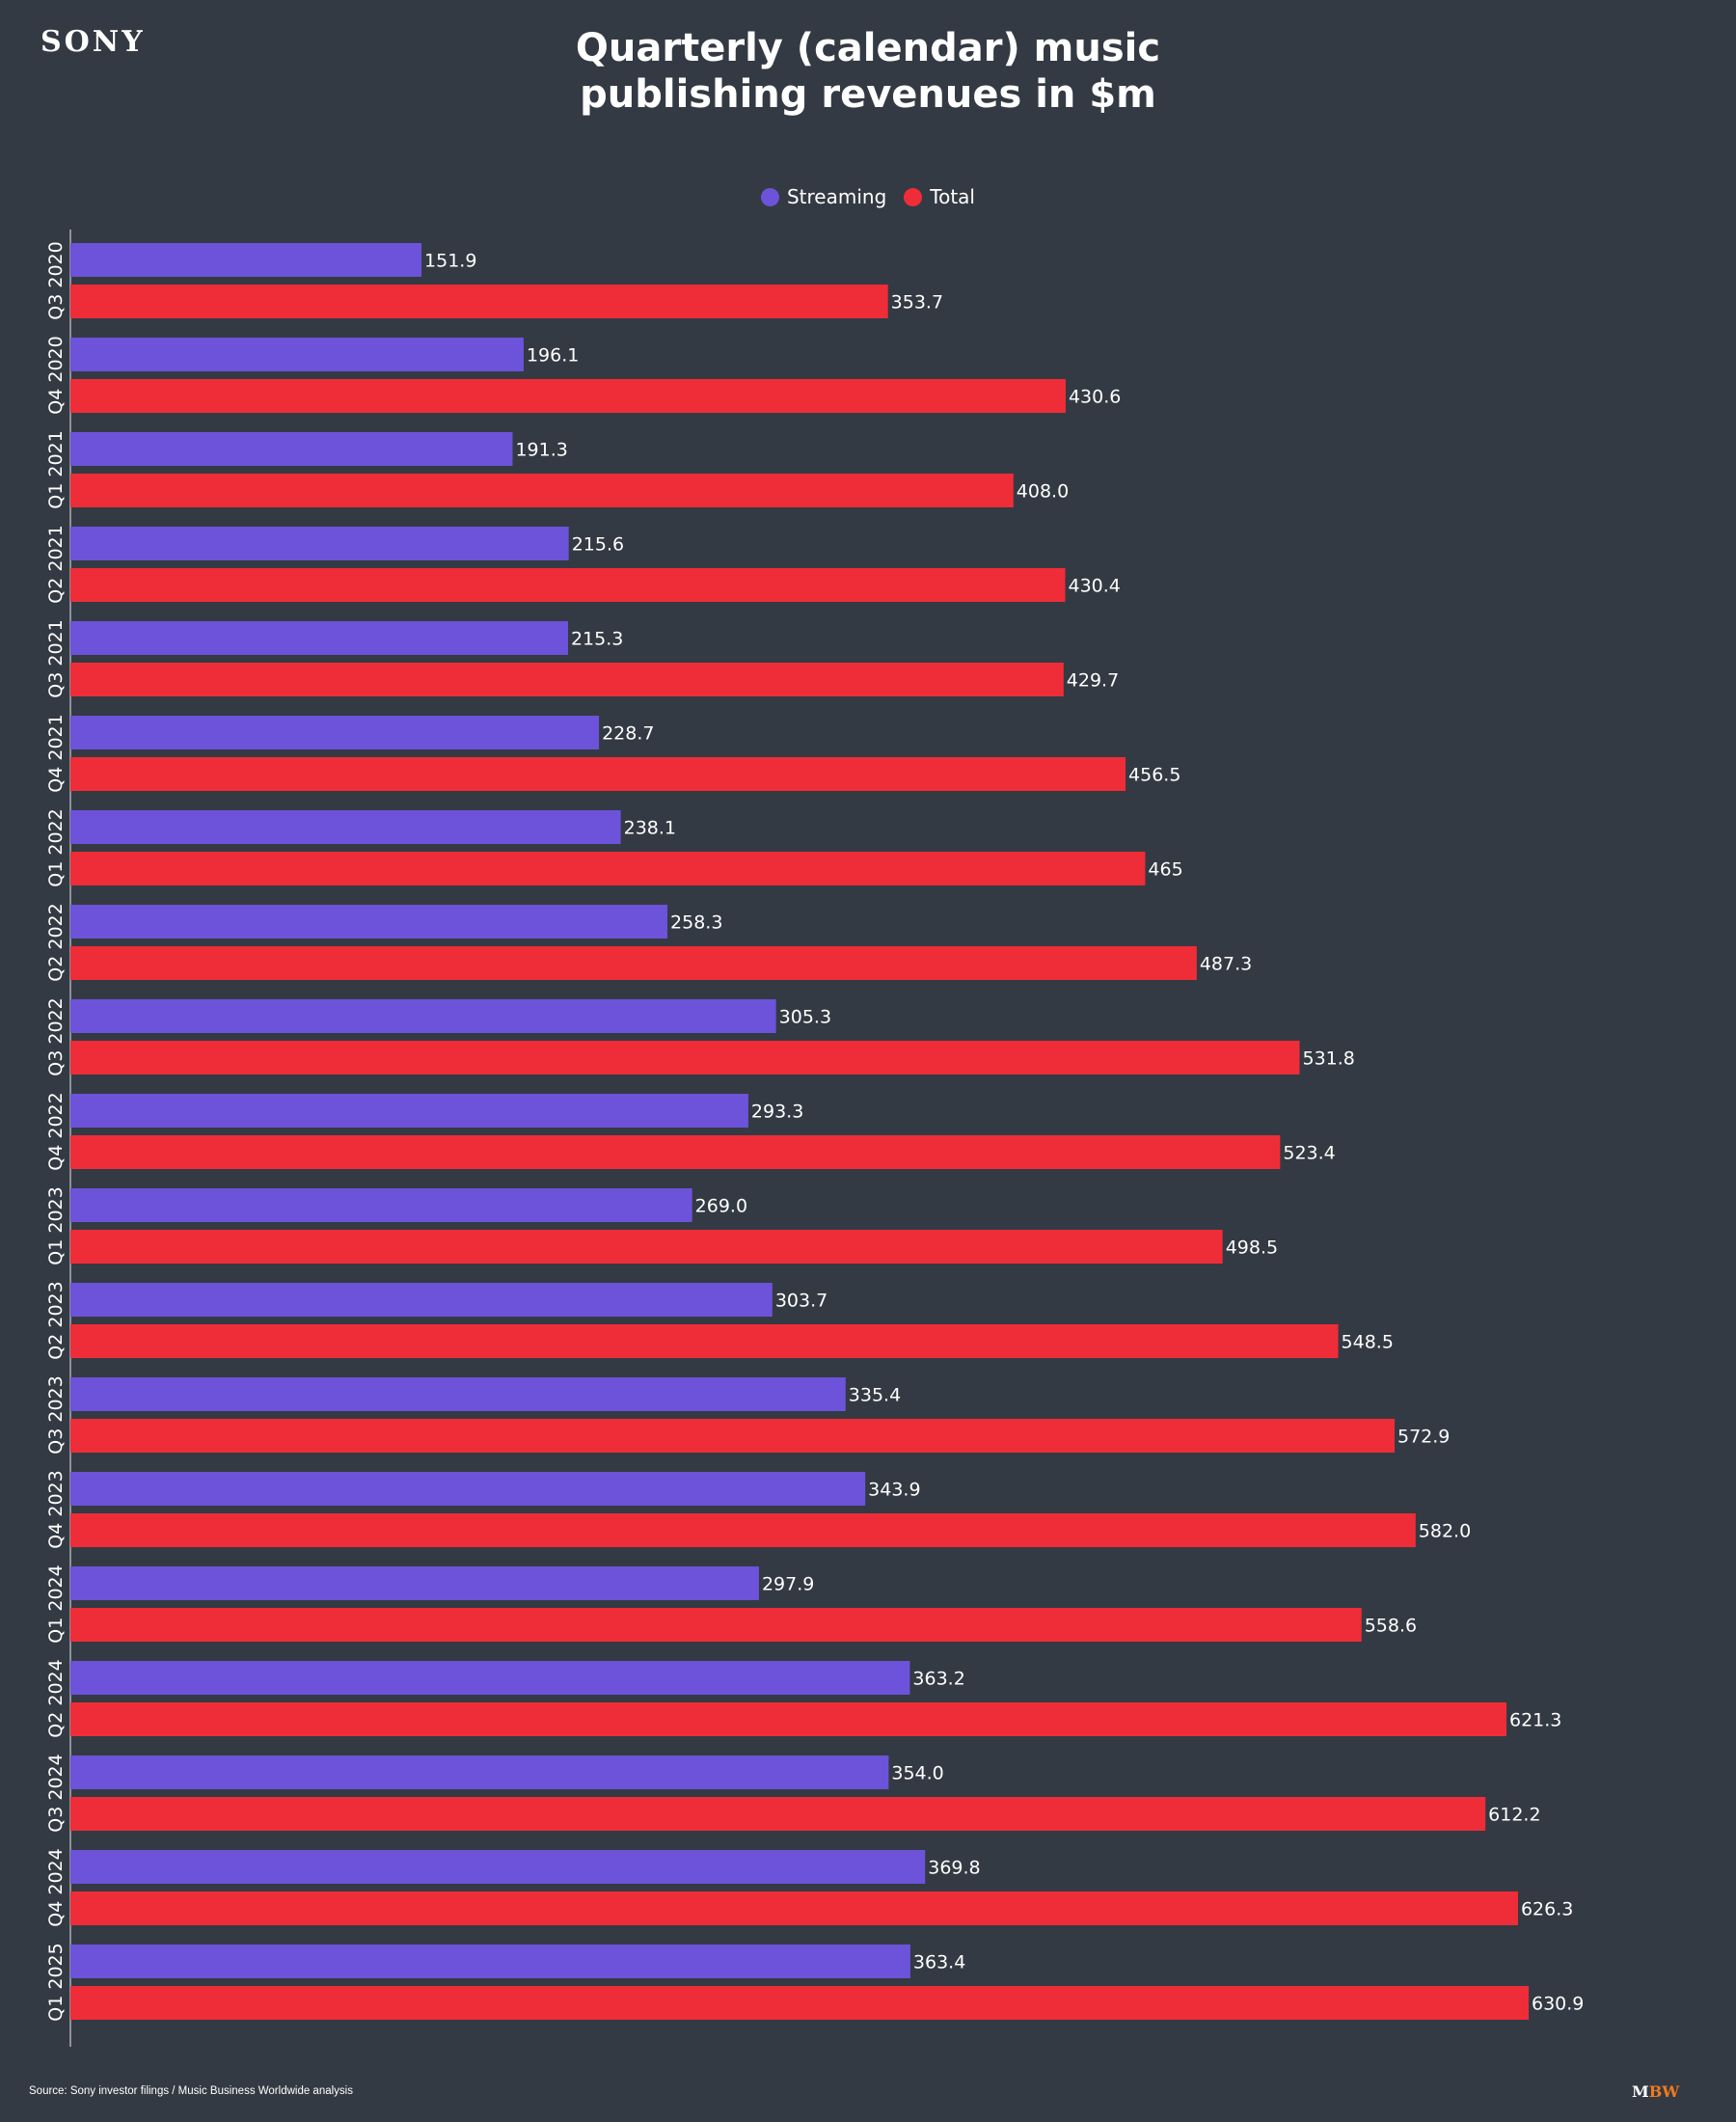 This screenshot has width=1736, height=2122. Describe the element at coordinates (56, 1415) in the screenshot. I see `category-label: Q3 2023` at that location.